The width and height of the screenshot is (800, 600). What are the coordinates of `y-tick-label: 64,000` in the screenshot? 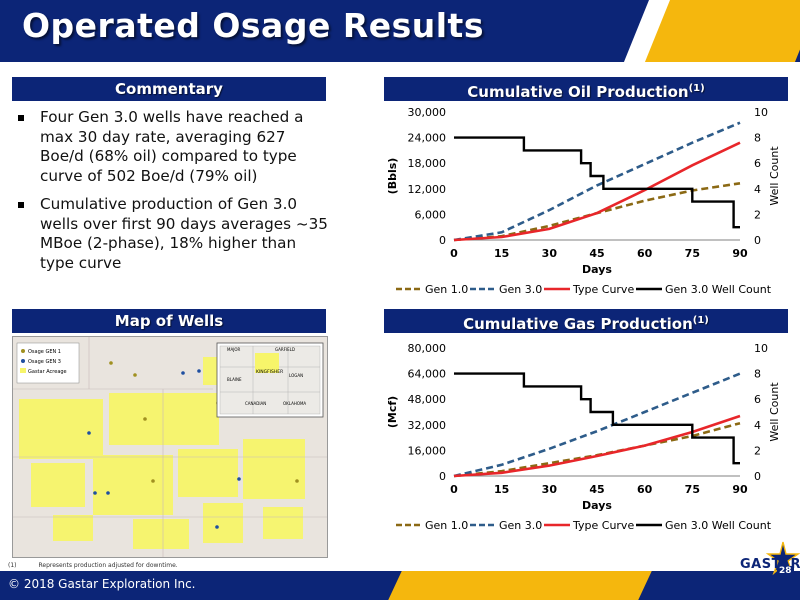 It's located at (427, 374).